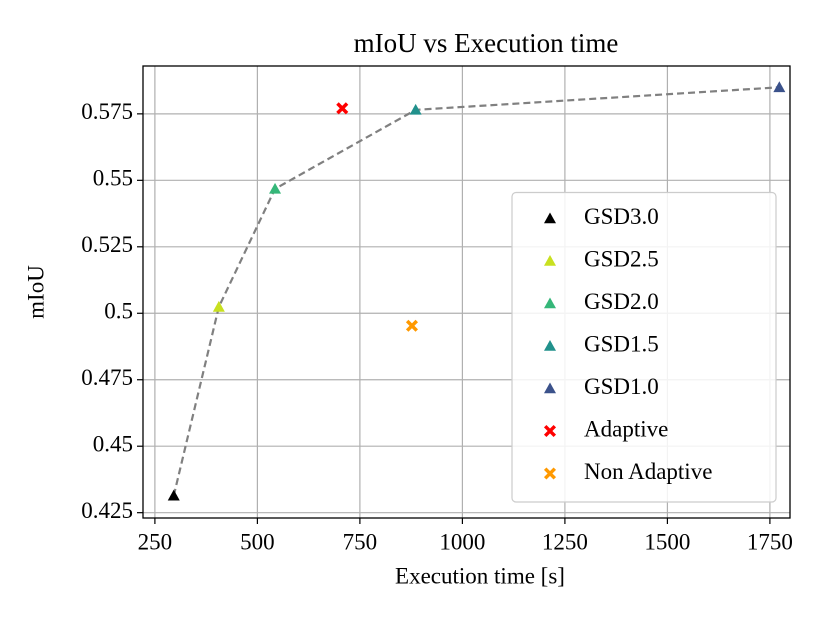  Describe the element at coordinates (462, 541) in the screenshot. I see `x-tick-label: 1000` at that location.